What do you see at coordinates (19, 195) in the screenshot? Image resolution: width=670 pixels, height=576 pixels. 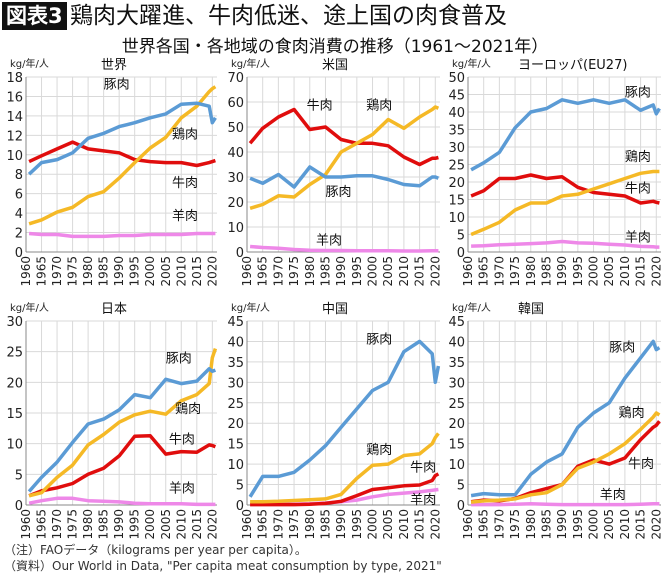 I see `y-tick-label: 6` at bounding box center [19, 195].